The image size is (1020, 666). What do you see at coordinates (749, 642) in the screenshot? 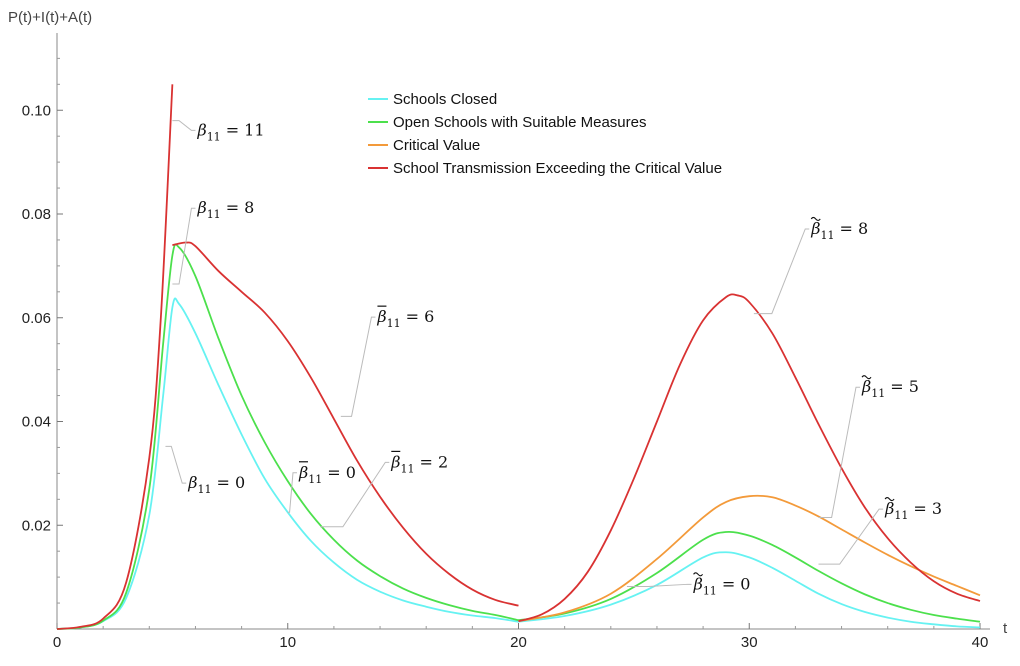
I see `x-tick-label: 30` at bounding box center [749, 642].